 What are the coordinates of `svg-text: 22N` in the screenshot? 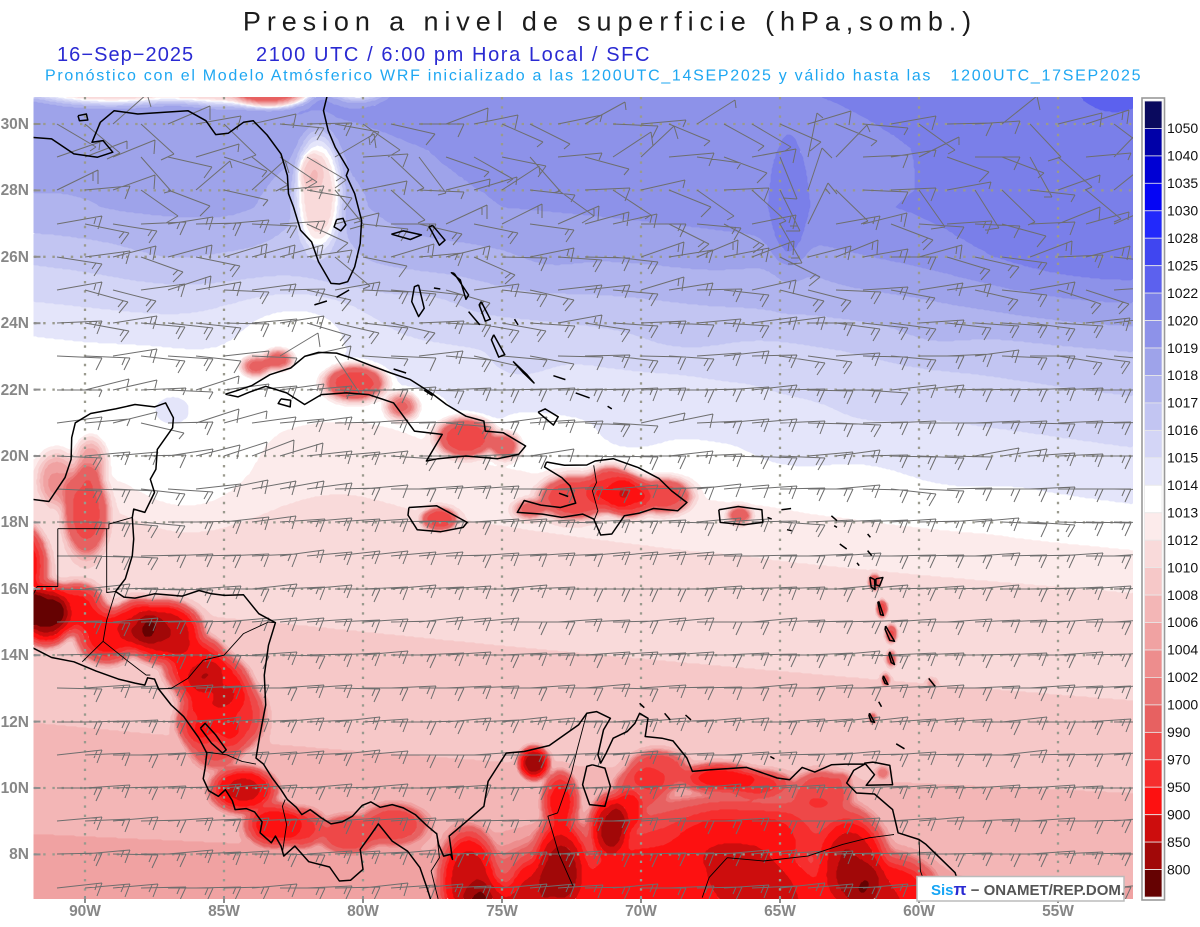 It's located at (15, 390).